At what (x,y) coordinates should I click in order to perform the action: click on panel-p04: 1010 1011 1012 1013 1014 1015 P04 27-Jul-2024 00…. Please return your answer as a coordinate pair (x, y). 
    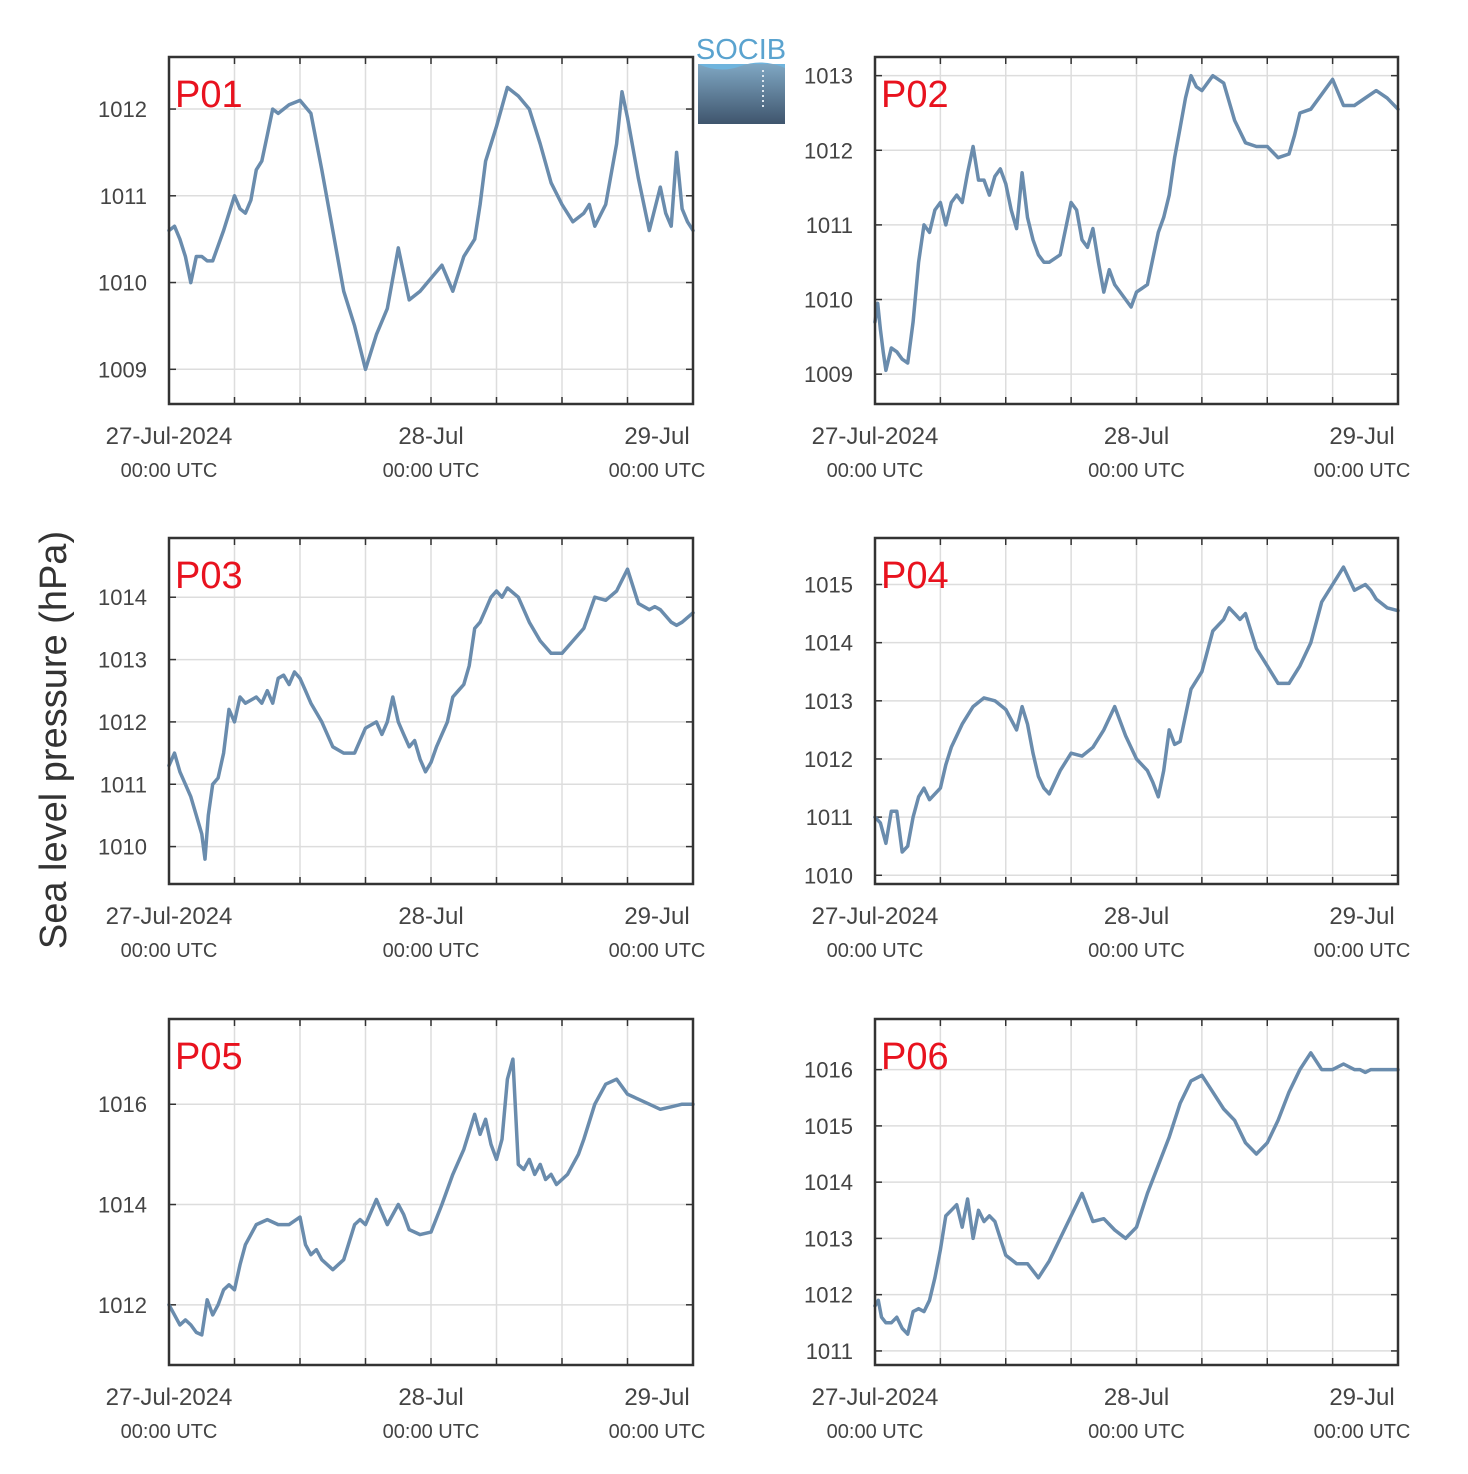
    Looking at the image, I should click on (1107, 749).